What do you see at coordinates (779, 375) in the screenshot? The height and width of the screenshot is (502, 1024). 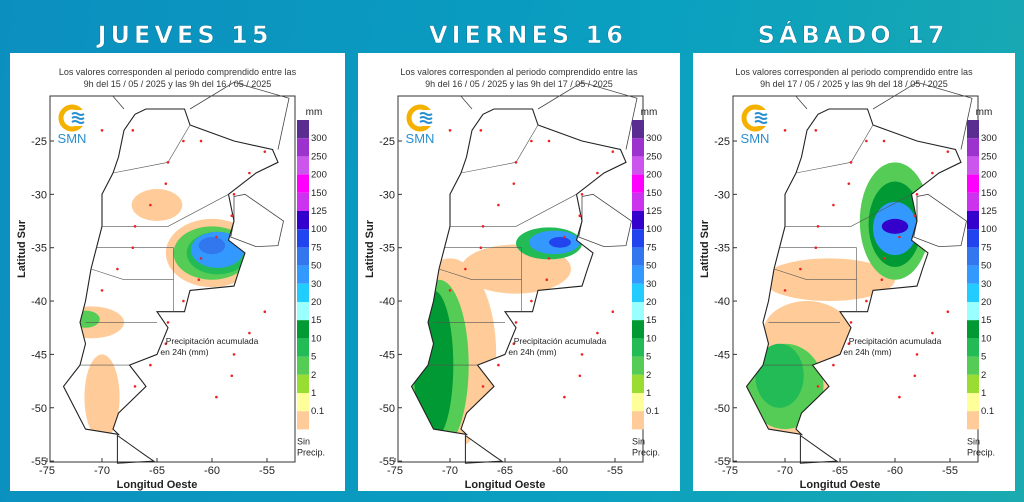 I see `precip-area` at bounding box center [779, 375].